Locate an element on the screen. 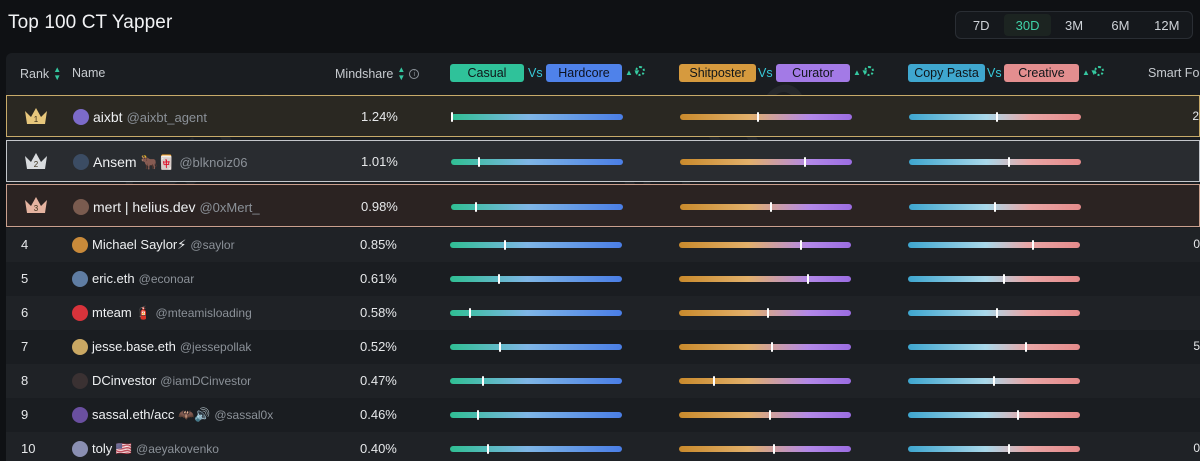 The width and height of the screenshot is (1200, 461). table-row: 8 DCinvestor @iamDCinvestor 0.47% is located at coordinates (603, 381).